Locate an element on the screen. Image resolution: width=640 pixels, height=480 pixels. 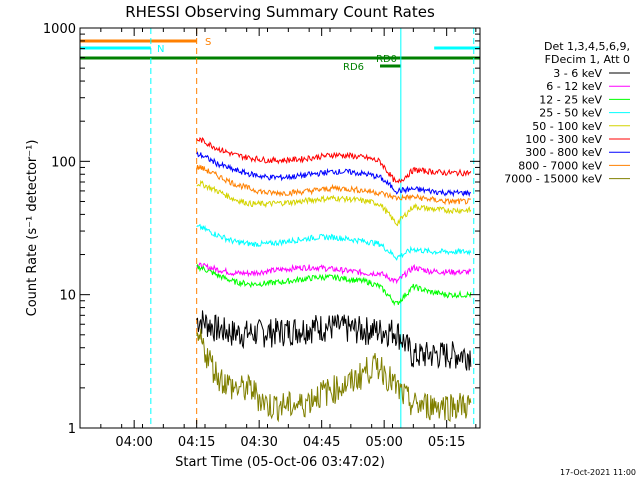
series-25-50-kev is located at coordinates (334, 242).